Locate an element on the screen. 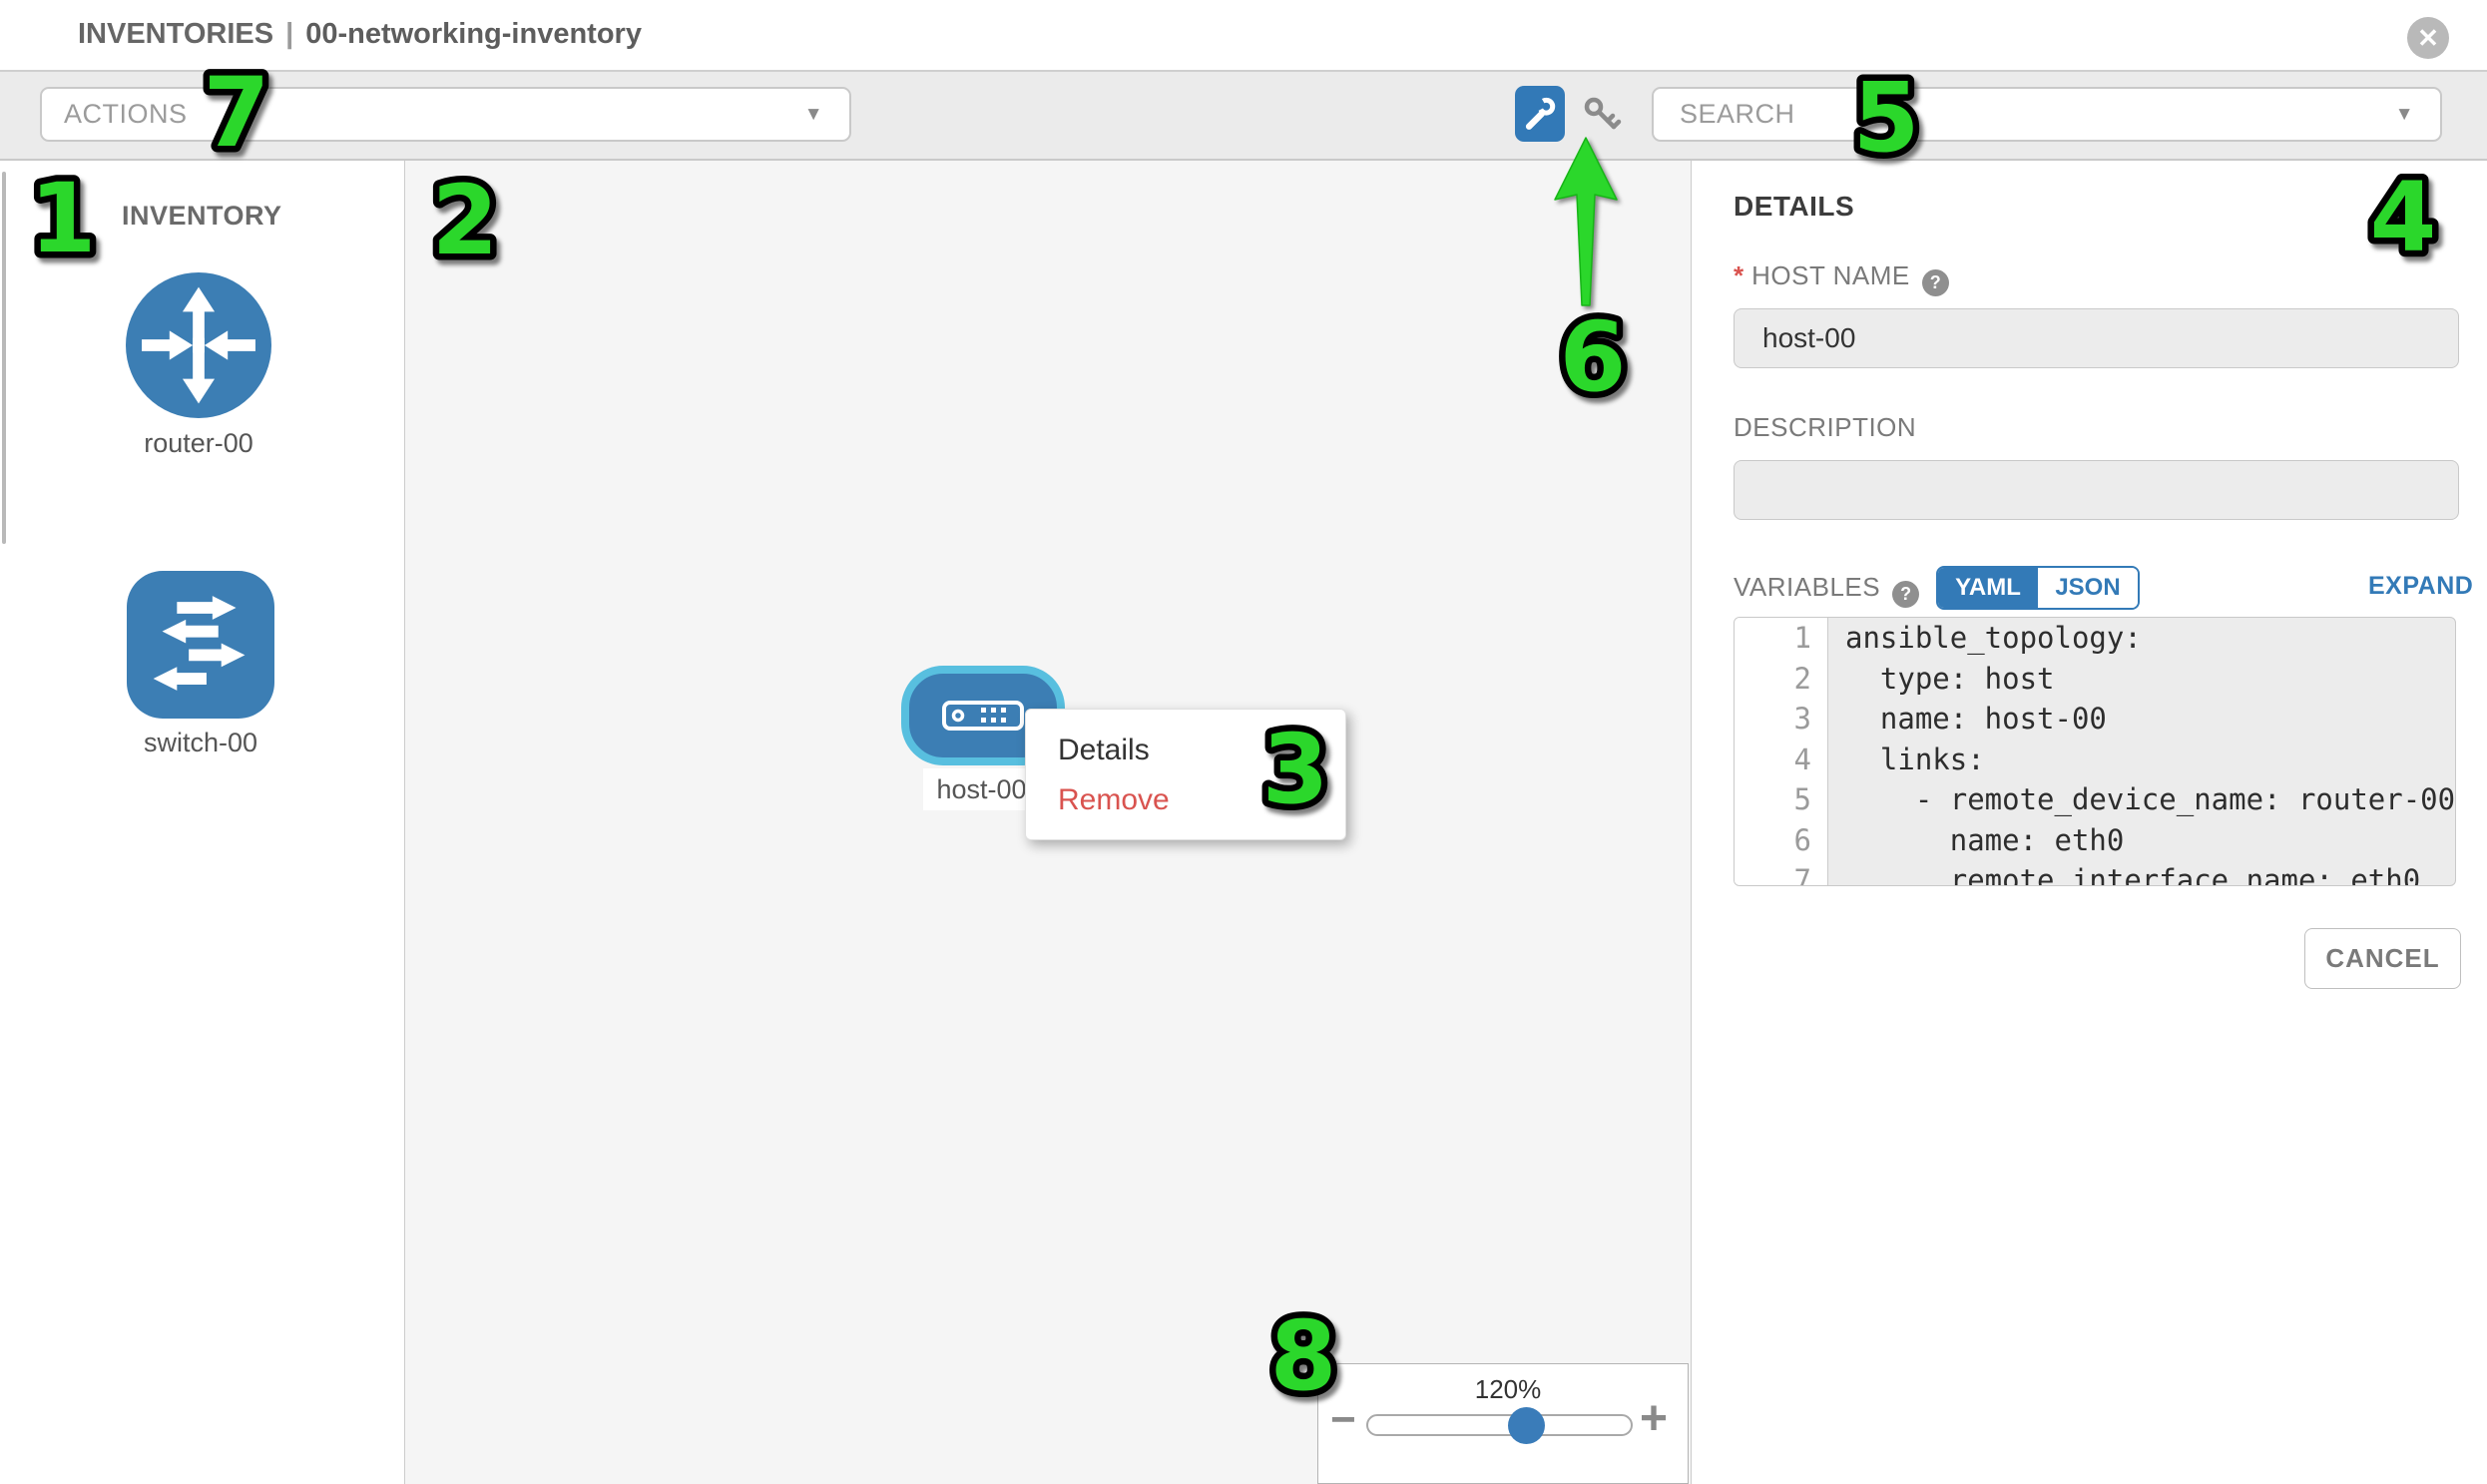 The height and width of the screenshot is (1484, 2487). host-server-icon is located at coordinates (983, 716).